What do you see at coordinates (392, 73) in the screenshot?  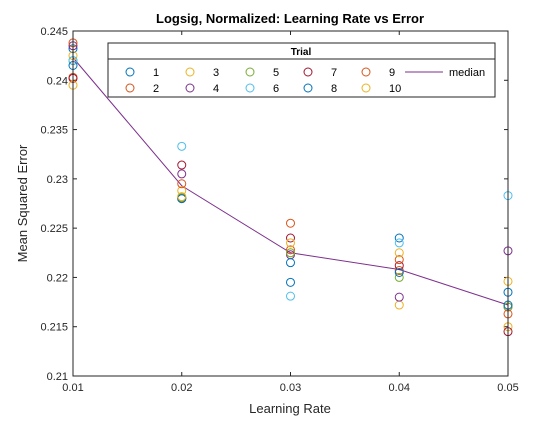 I see `legend-label-trial-9: 9` at bounding box center [392, 73].